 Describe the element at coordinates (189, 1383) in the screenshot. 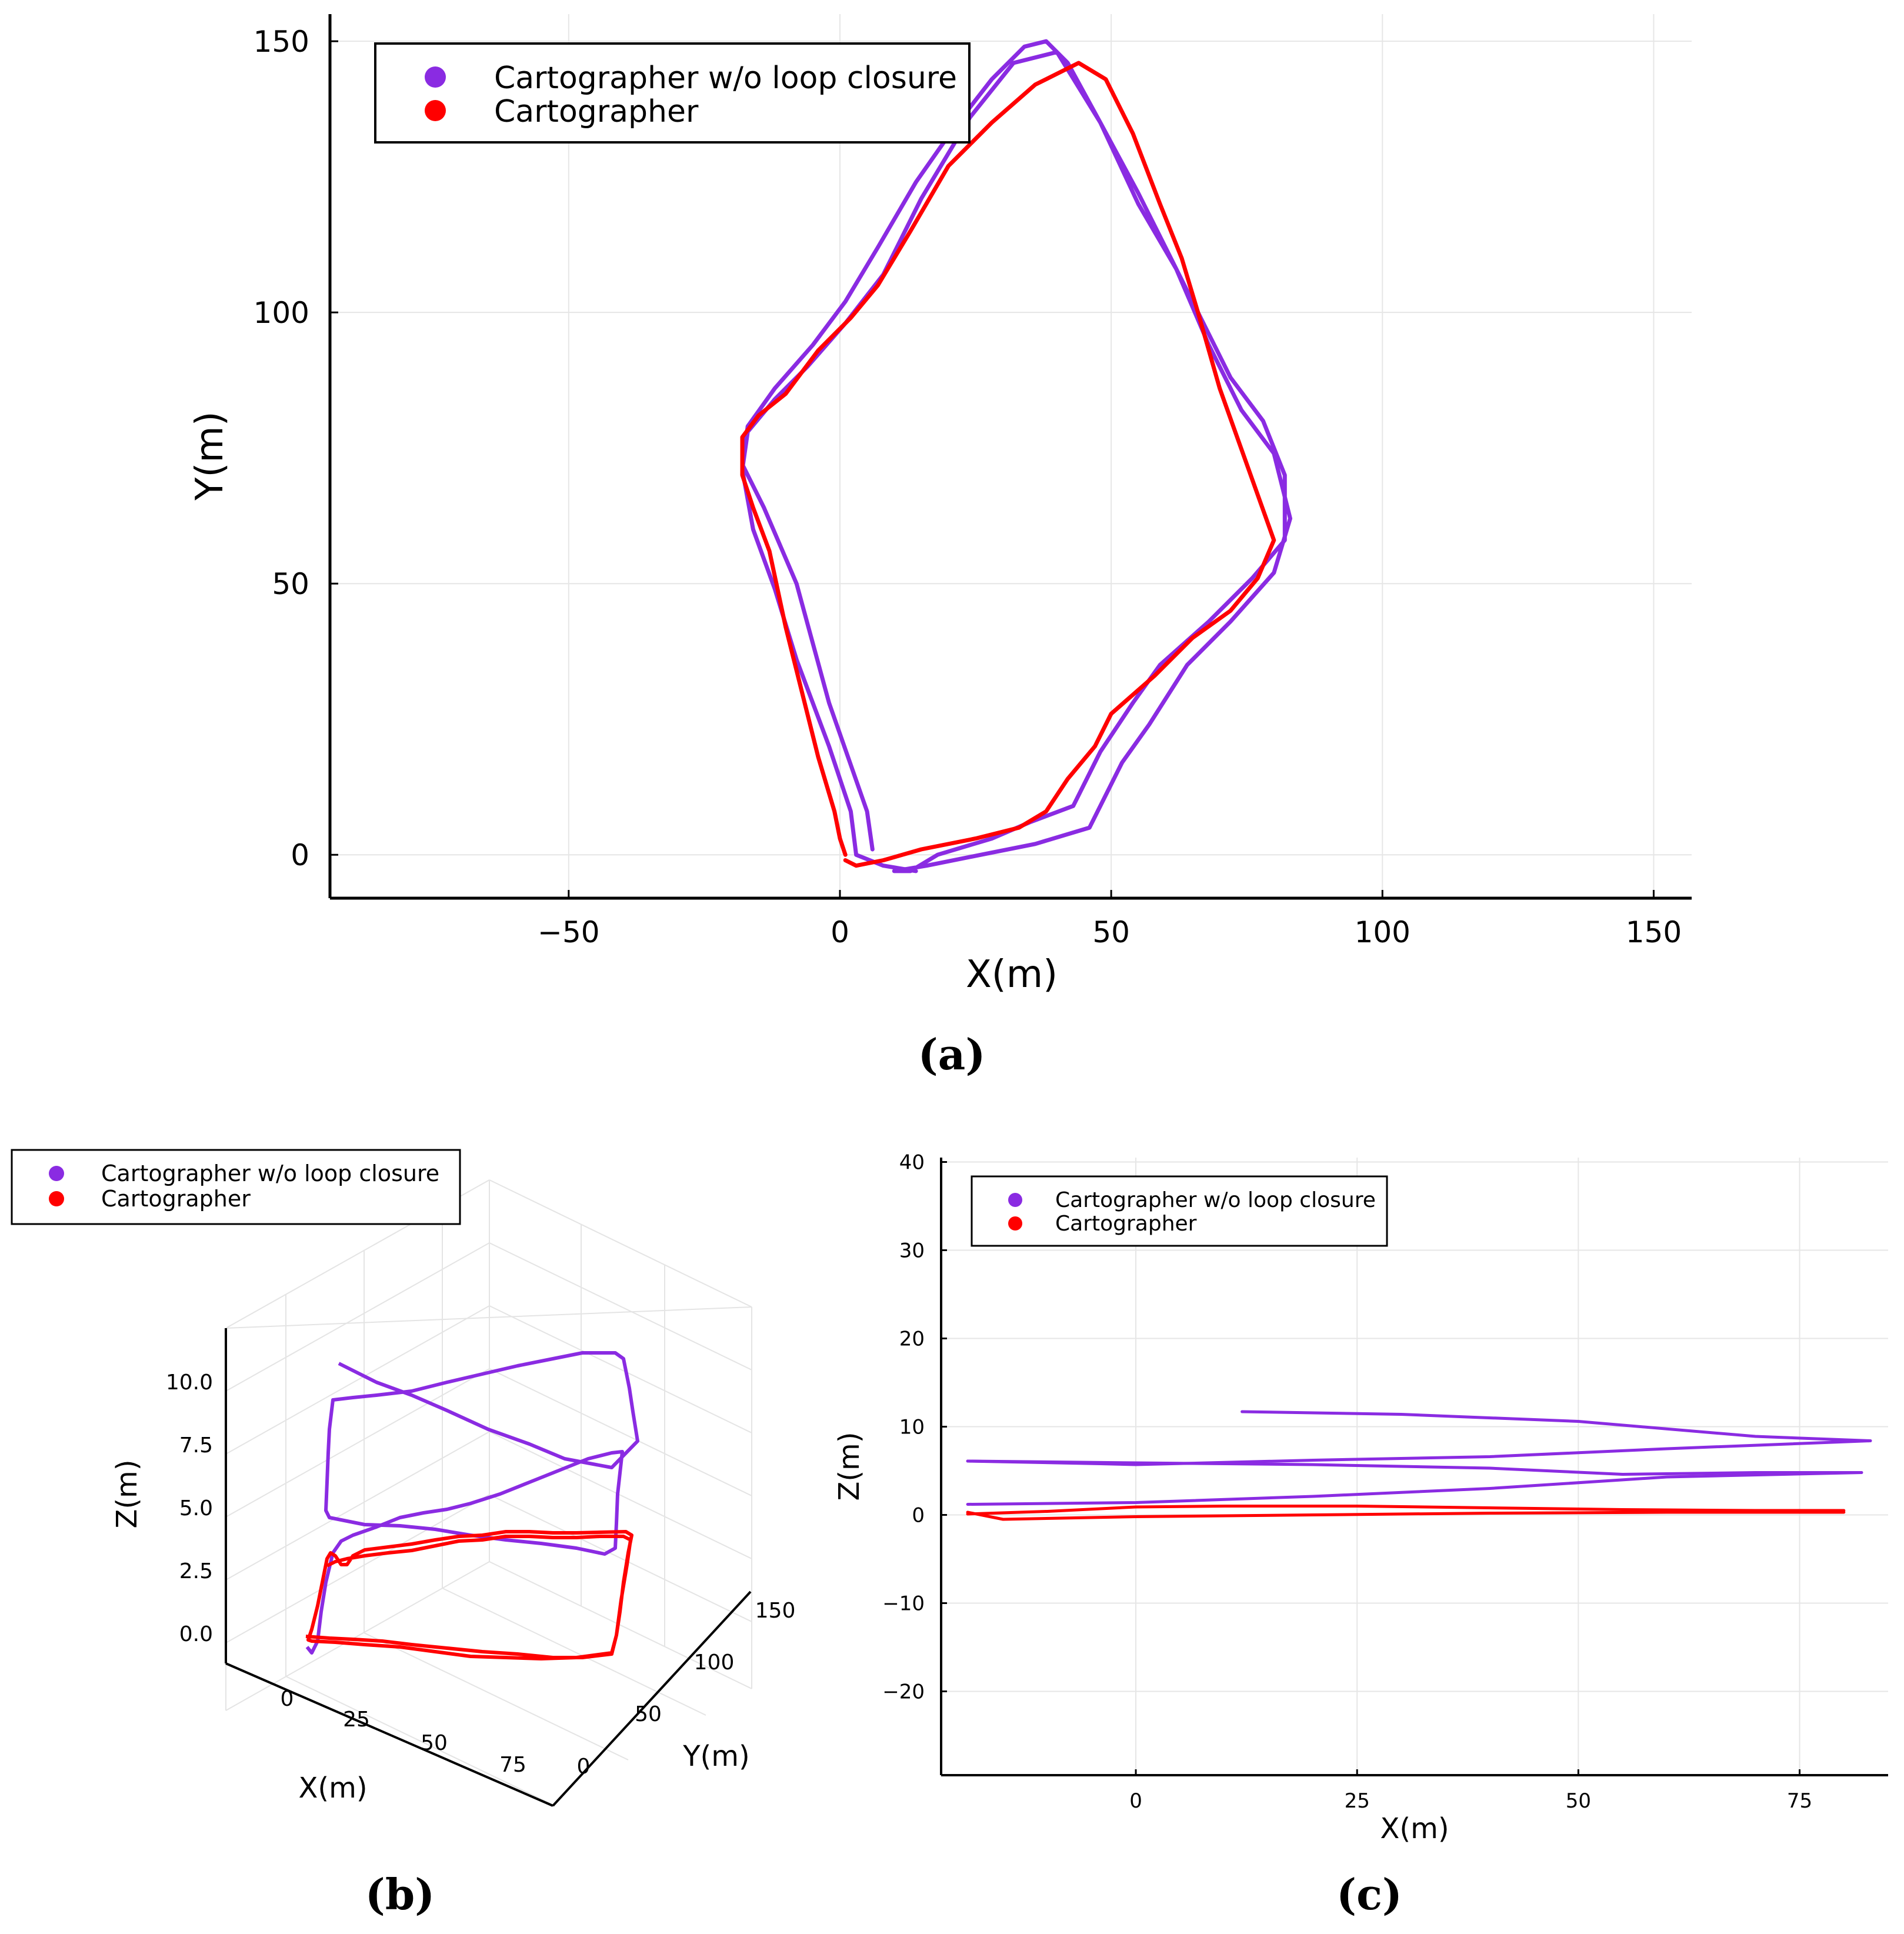

I see `panel-b-z-tick-label: 10.0` at that location.